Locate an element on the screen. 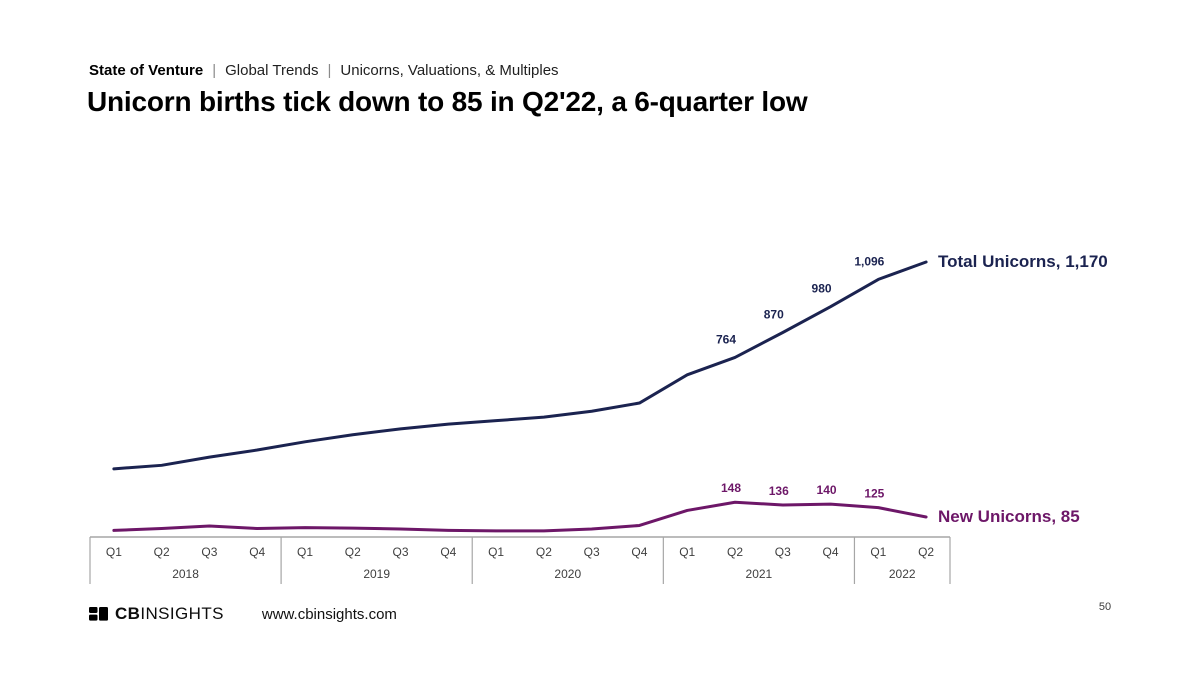  data-point-label: 136 is located at coordinates (779, 491).